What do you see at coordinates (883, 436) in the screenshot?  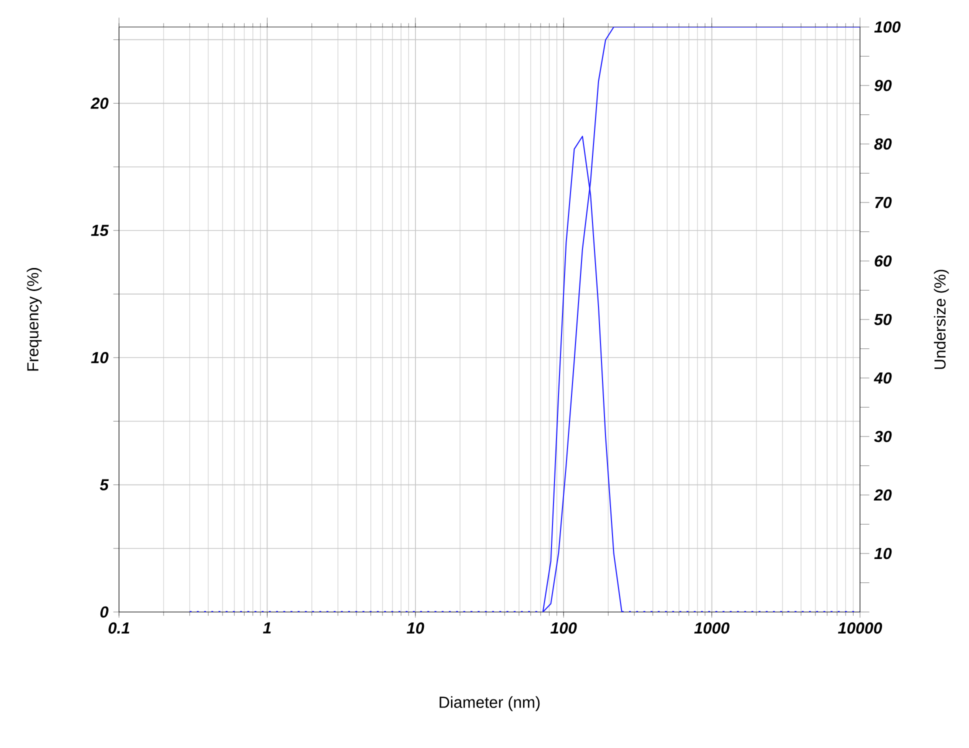 I see `y2-tick-label: 30` at bounding box center [883, 436].